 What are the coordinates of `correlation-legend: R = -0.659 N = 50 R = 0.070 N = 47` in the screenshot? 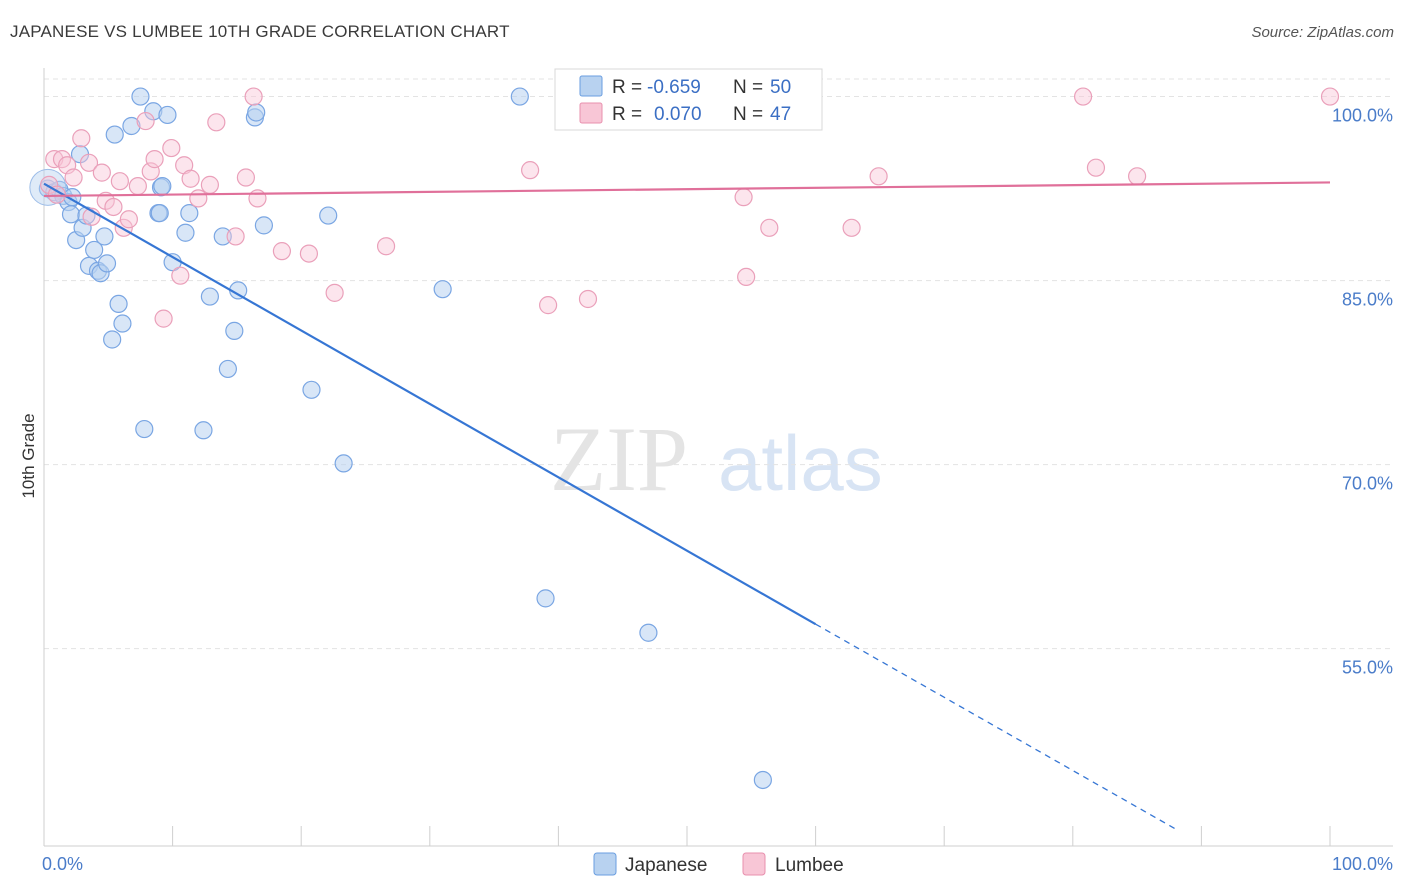 It's located at (688, 99).